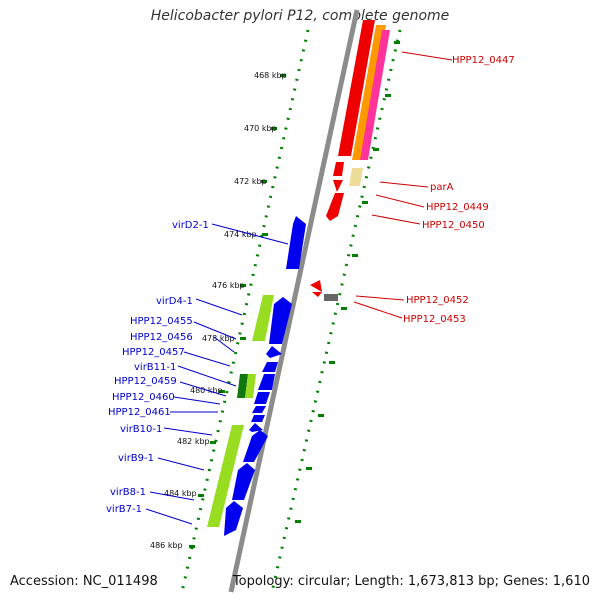 The width and height of the screenshot is (600, 600). I want to click on left-callouts, so click(217, 374).